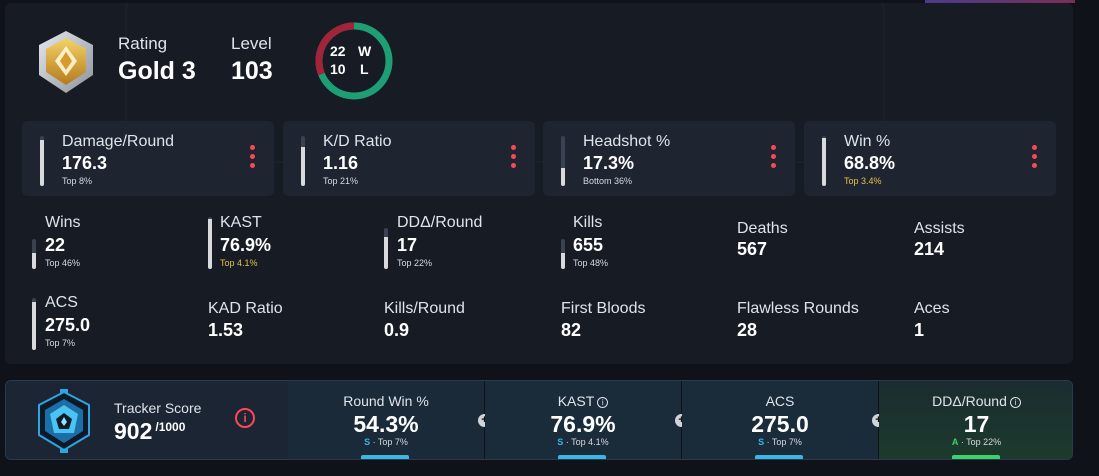  I want to click on win-loss-ring, so click(354, 61).